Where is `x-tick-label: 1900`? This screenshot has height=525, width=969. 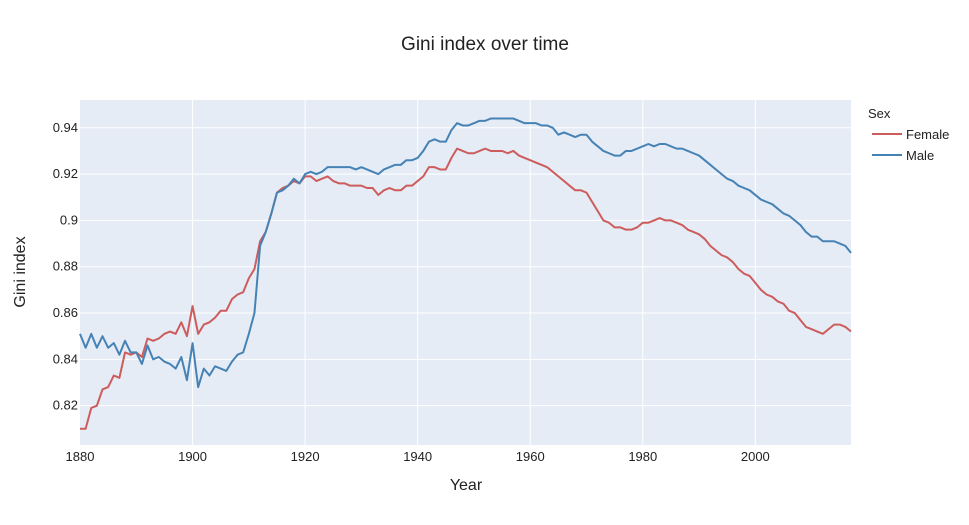 x-tick-label: 1900 is located at coordinates (192, 456).